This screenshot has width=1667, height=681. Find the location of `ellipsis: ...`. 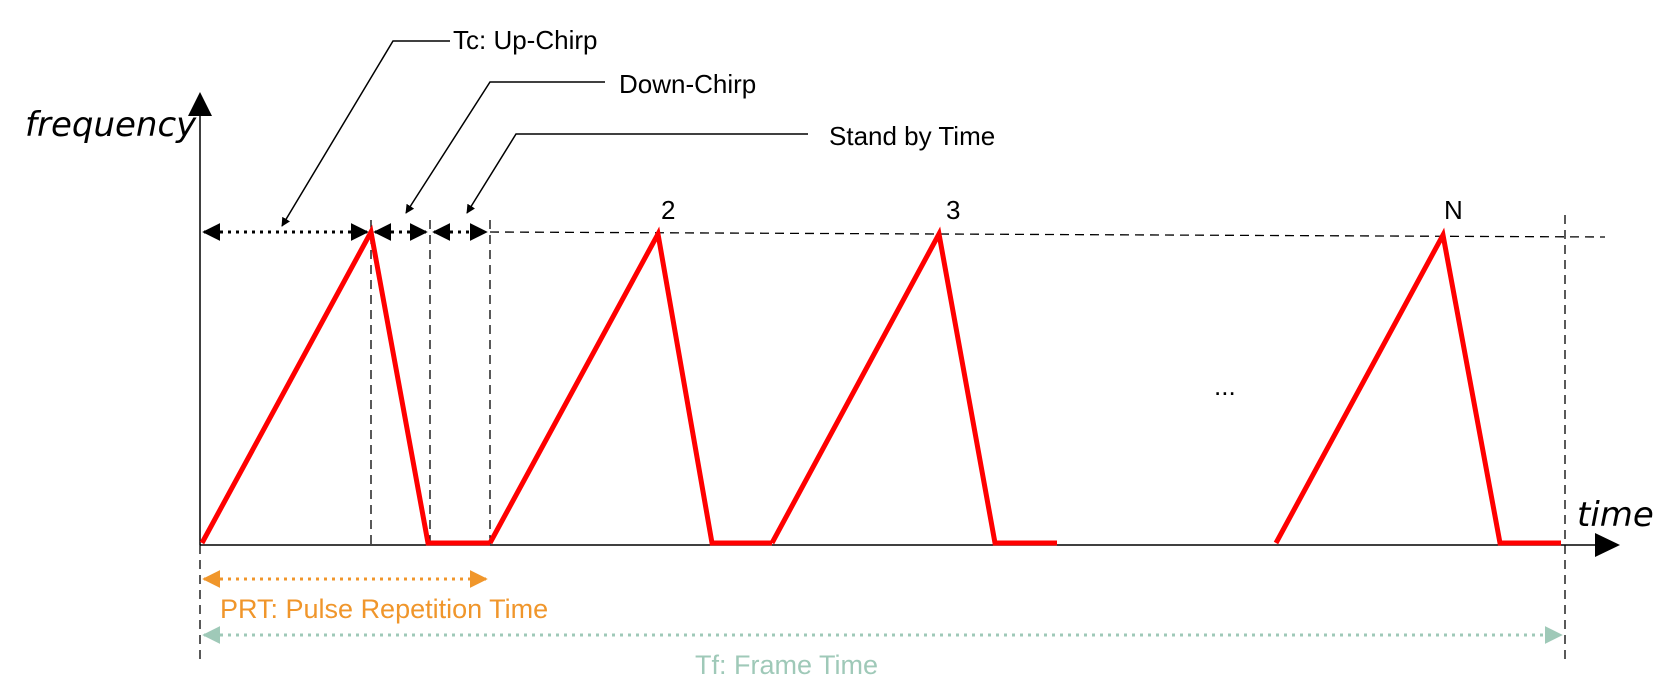

ellipsis: ... is located at coordinates (1225, 386).